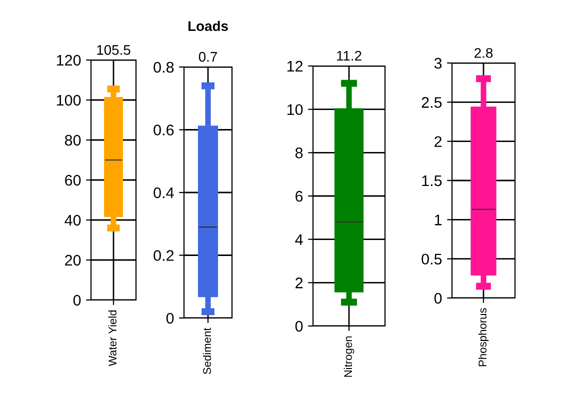  What do you see at coordinates (295, 66) in the screenshot?
I see `y-tick-label: 12` at bounding box center [295, 66].